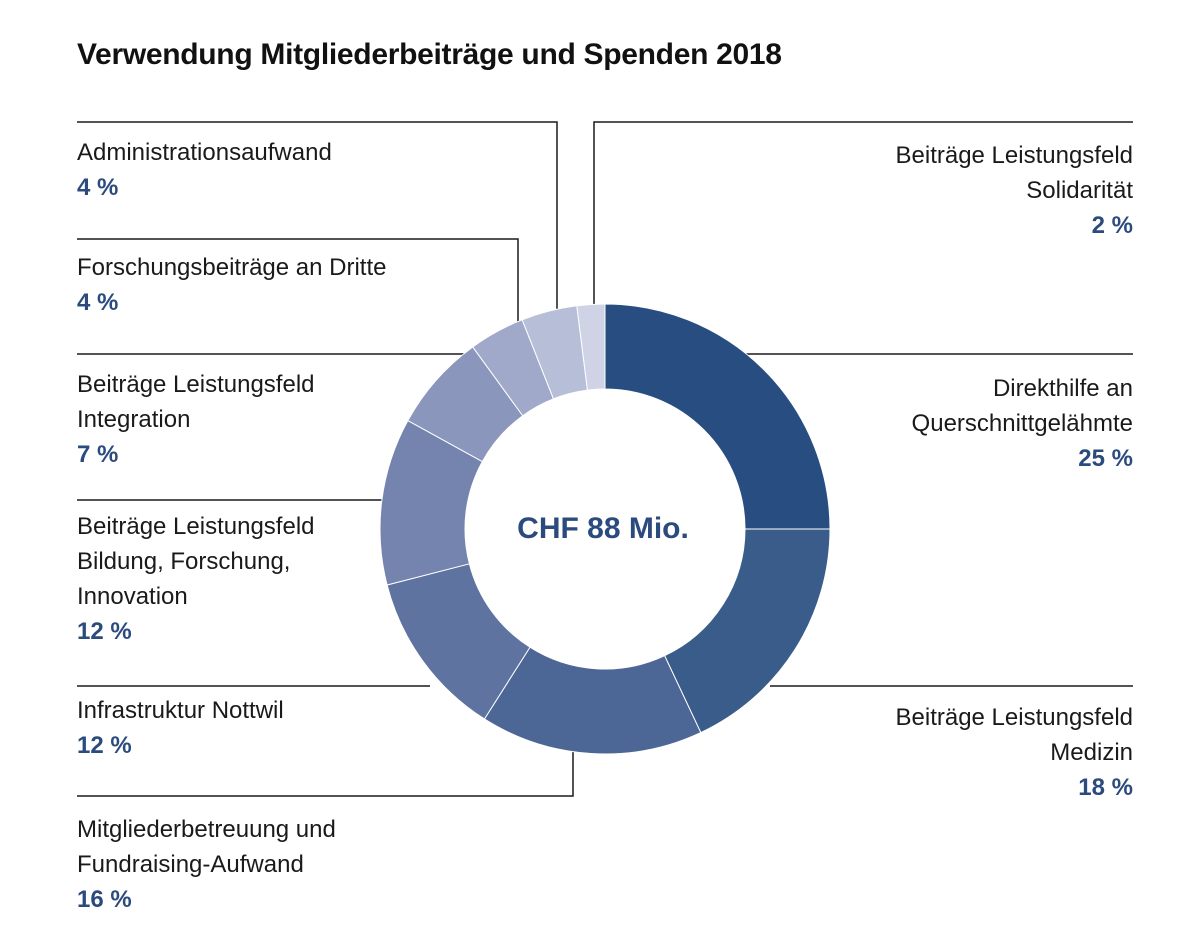 The width and height of the screenshot is (1181, 945). I want to click on label-name: Forschungsbeiträge an Dritte, so click(232, 267).